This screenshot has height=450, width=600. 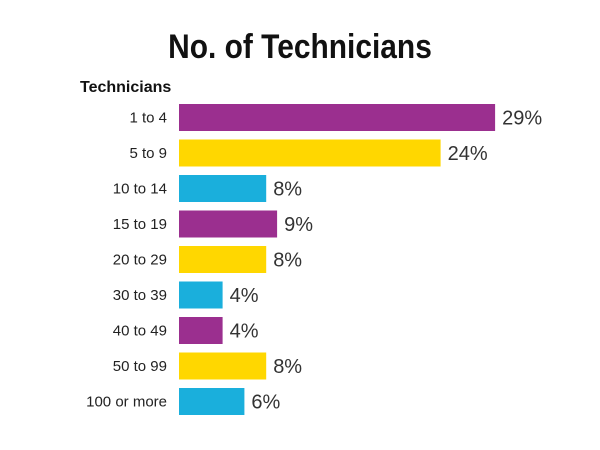 I want to click on category-label: 40 to 49, so click(x=140, y=331).